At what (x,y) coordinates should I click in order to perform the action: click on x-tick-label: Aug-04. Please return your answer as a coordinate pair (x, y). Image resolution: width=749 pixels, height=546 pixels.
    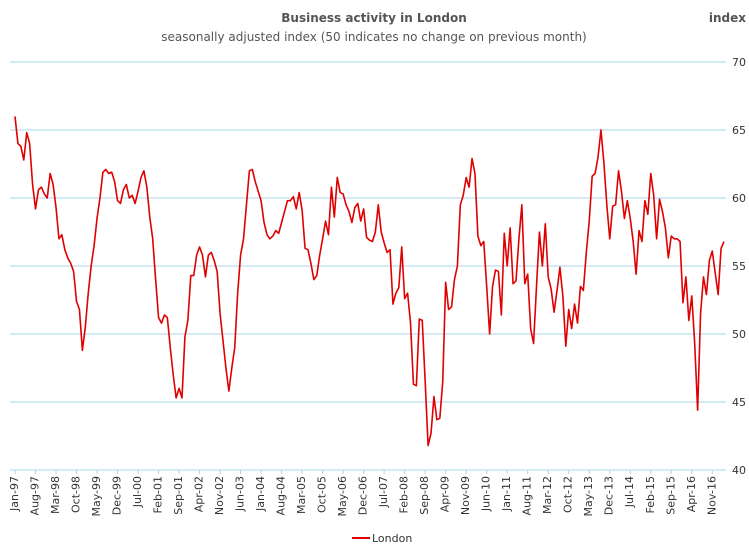
    Looking at the image, I should click on (281, 495).